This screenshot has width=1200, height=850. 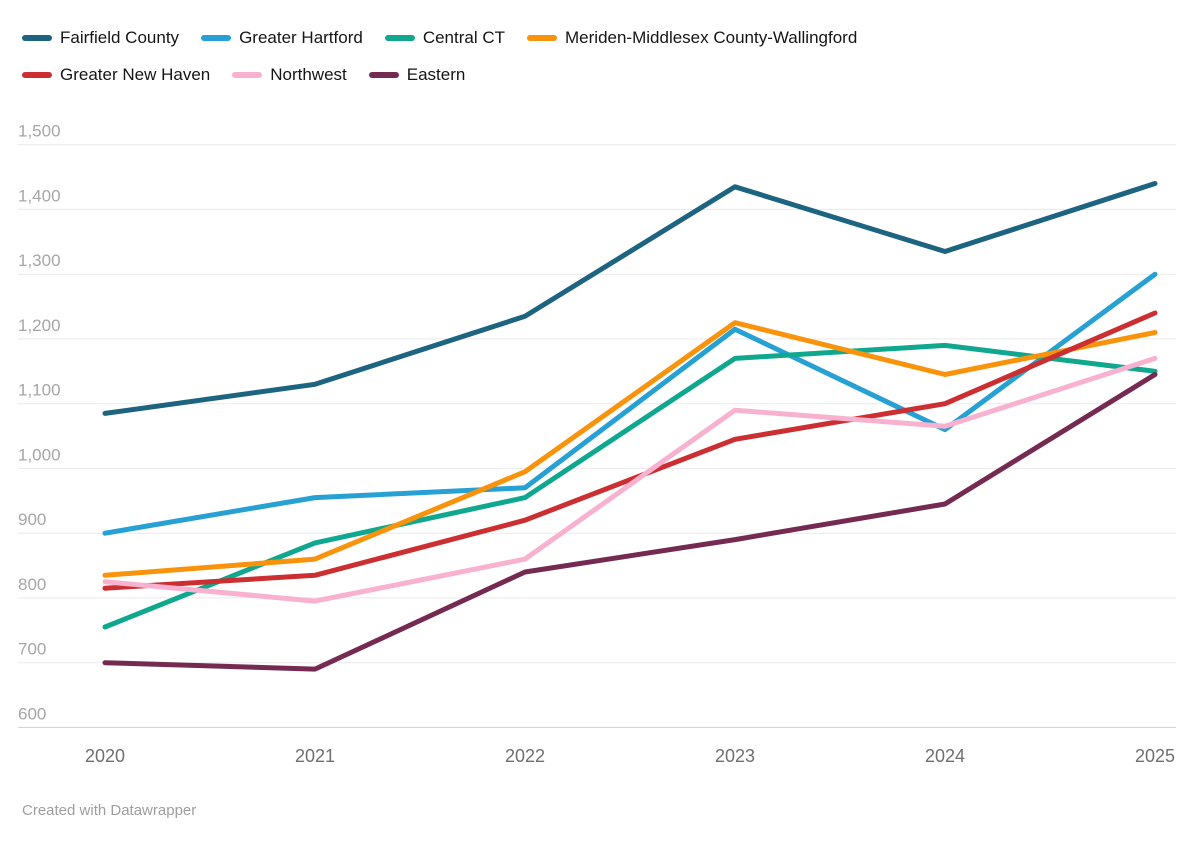 What do you see at coordinates (39, 454) in the screenshot?
I see `y-tick-label: 1,000` at bounding box center [39, 454].